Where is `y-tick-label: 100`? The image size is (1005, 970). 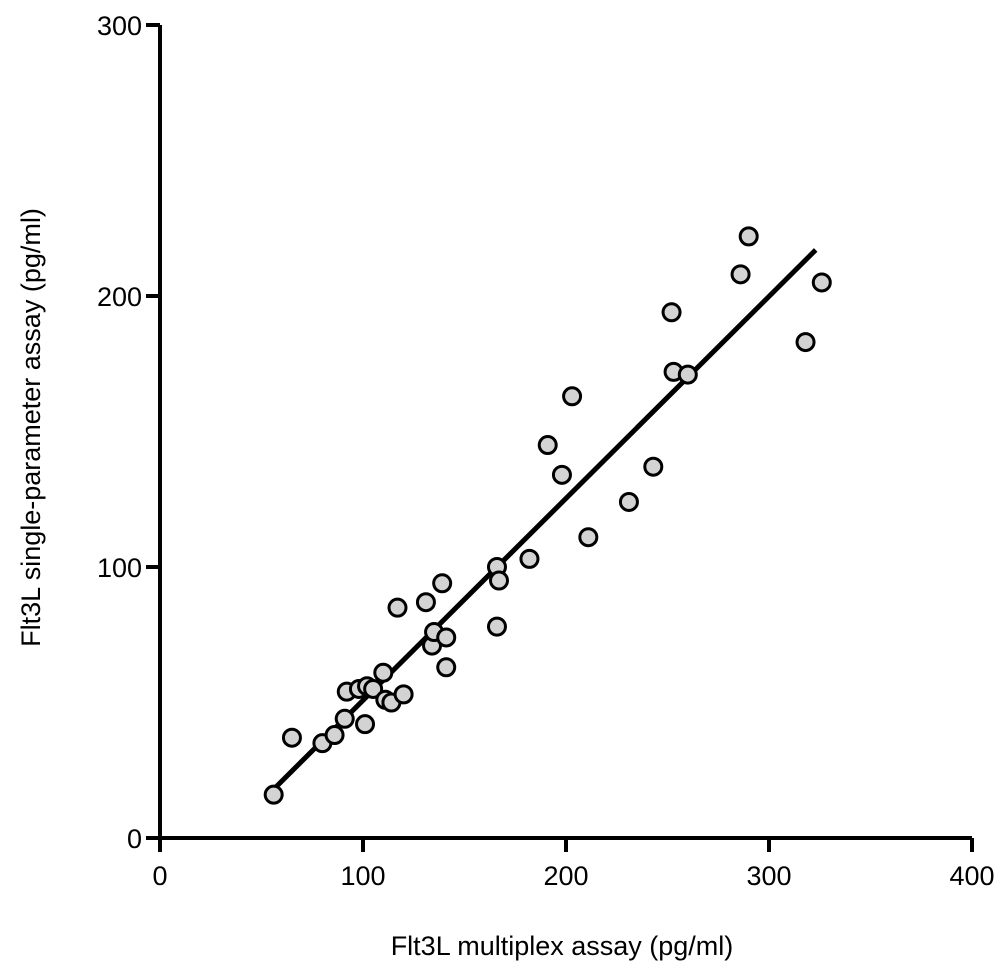 y-tick-label: 100 is located at coordinates (119, 568).